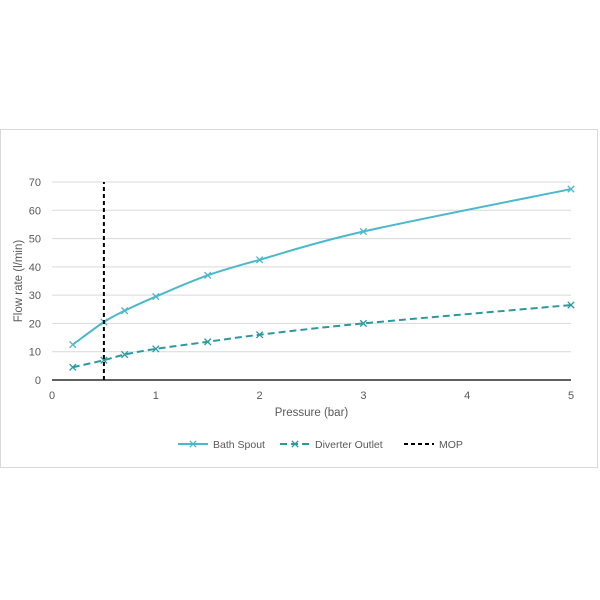 The width and height of the screenshot is (600, 600). I want to click on point-bath-spout-2-stroke-b, so click(125, 311).